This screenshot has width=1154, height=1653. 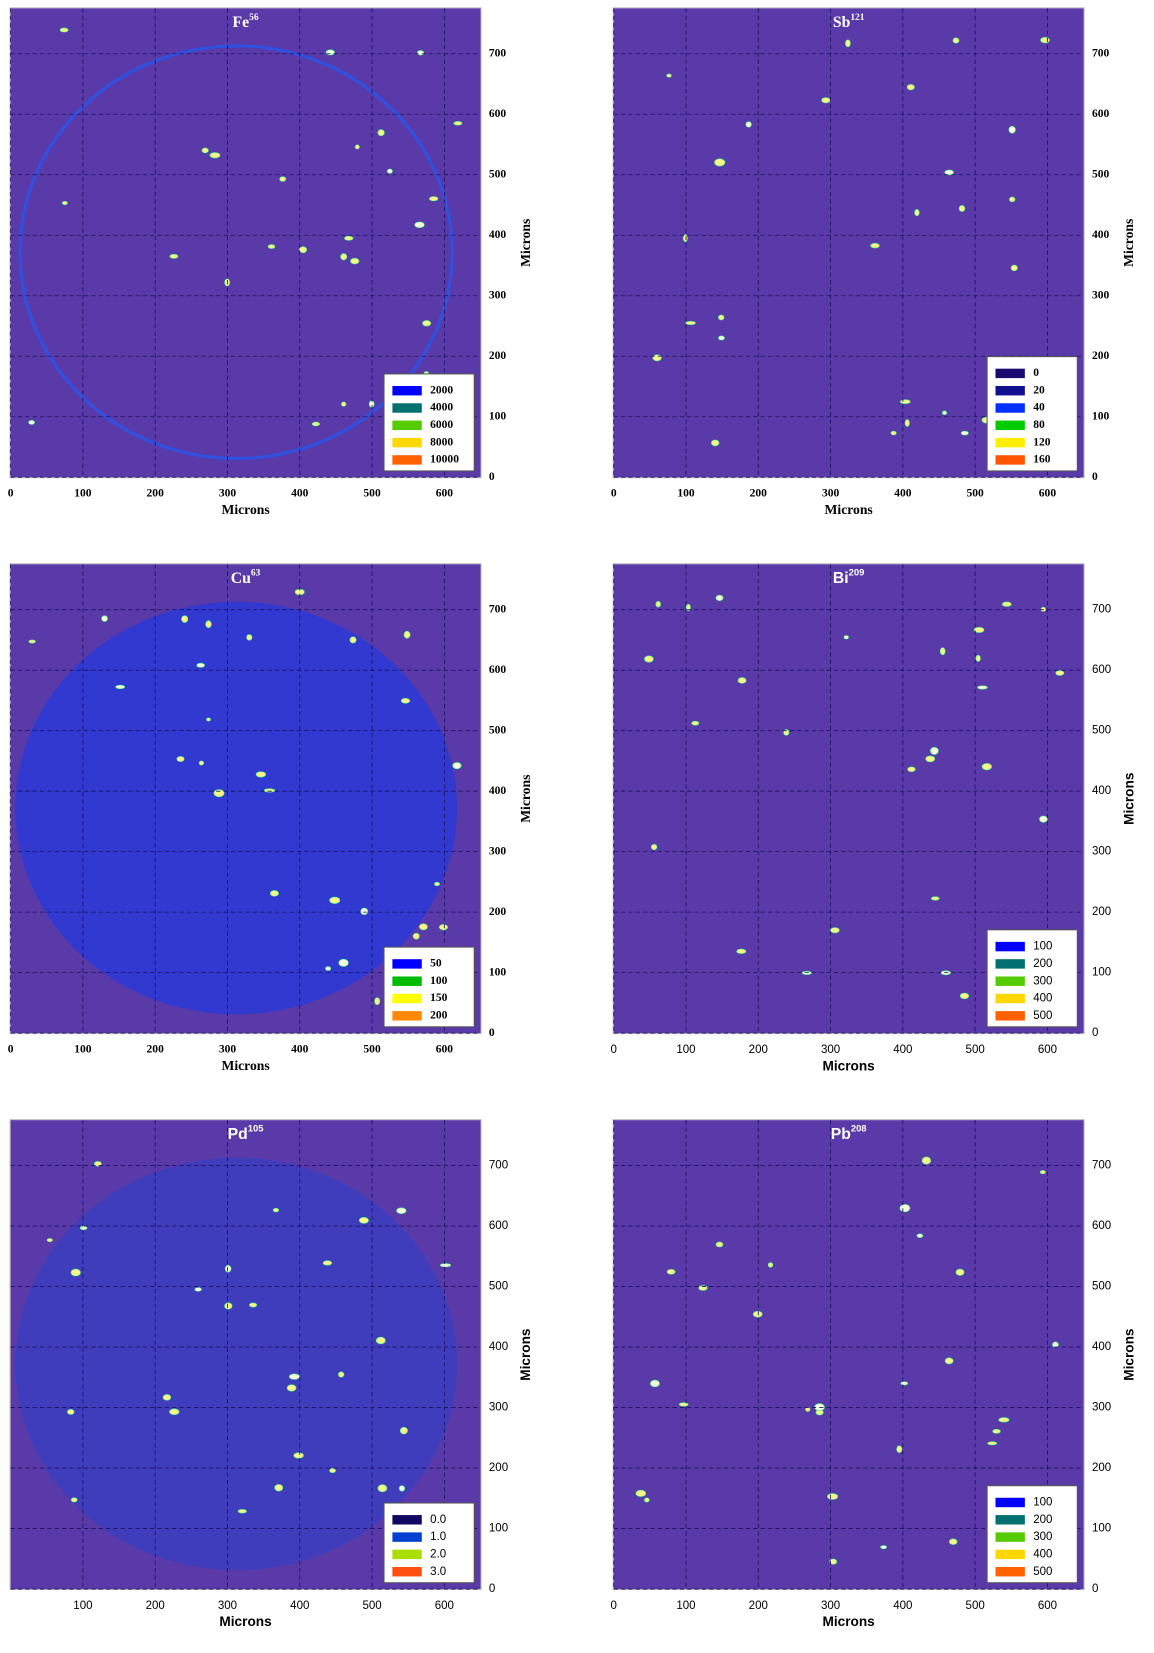 I want to click on legend-label: 150, so click(x=439, y=998).